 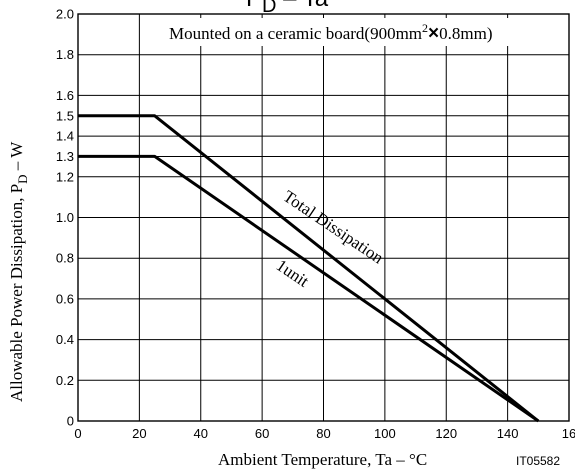 I want to click on x-tick-label: 40, so click(x=201, y=433).